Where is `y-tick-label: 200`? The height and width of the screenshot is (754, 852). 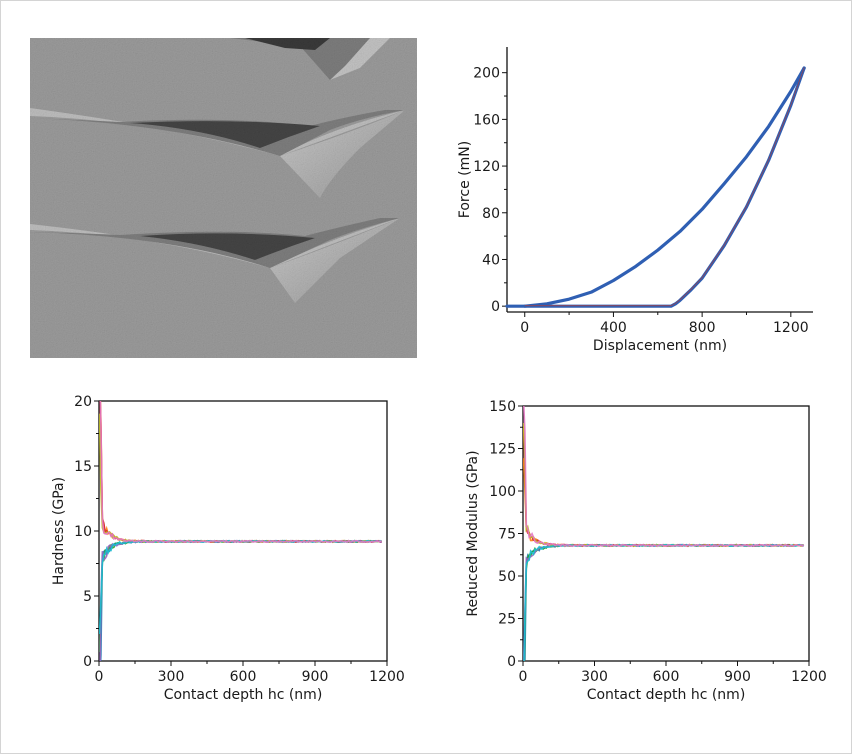 y-tick-label: 200 is located at coordinates (486, 74).